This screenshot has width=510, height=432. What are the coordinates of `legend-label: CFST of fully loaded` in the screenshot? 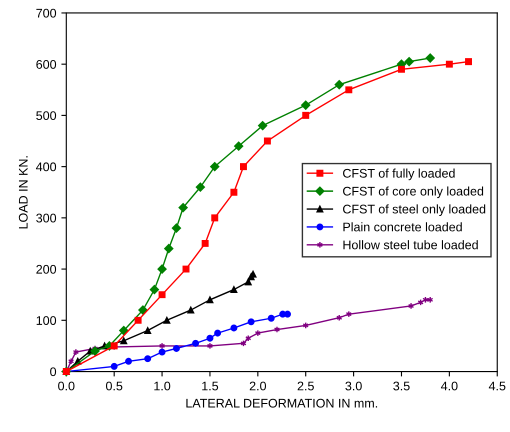 It's located at (399, 174).